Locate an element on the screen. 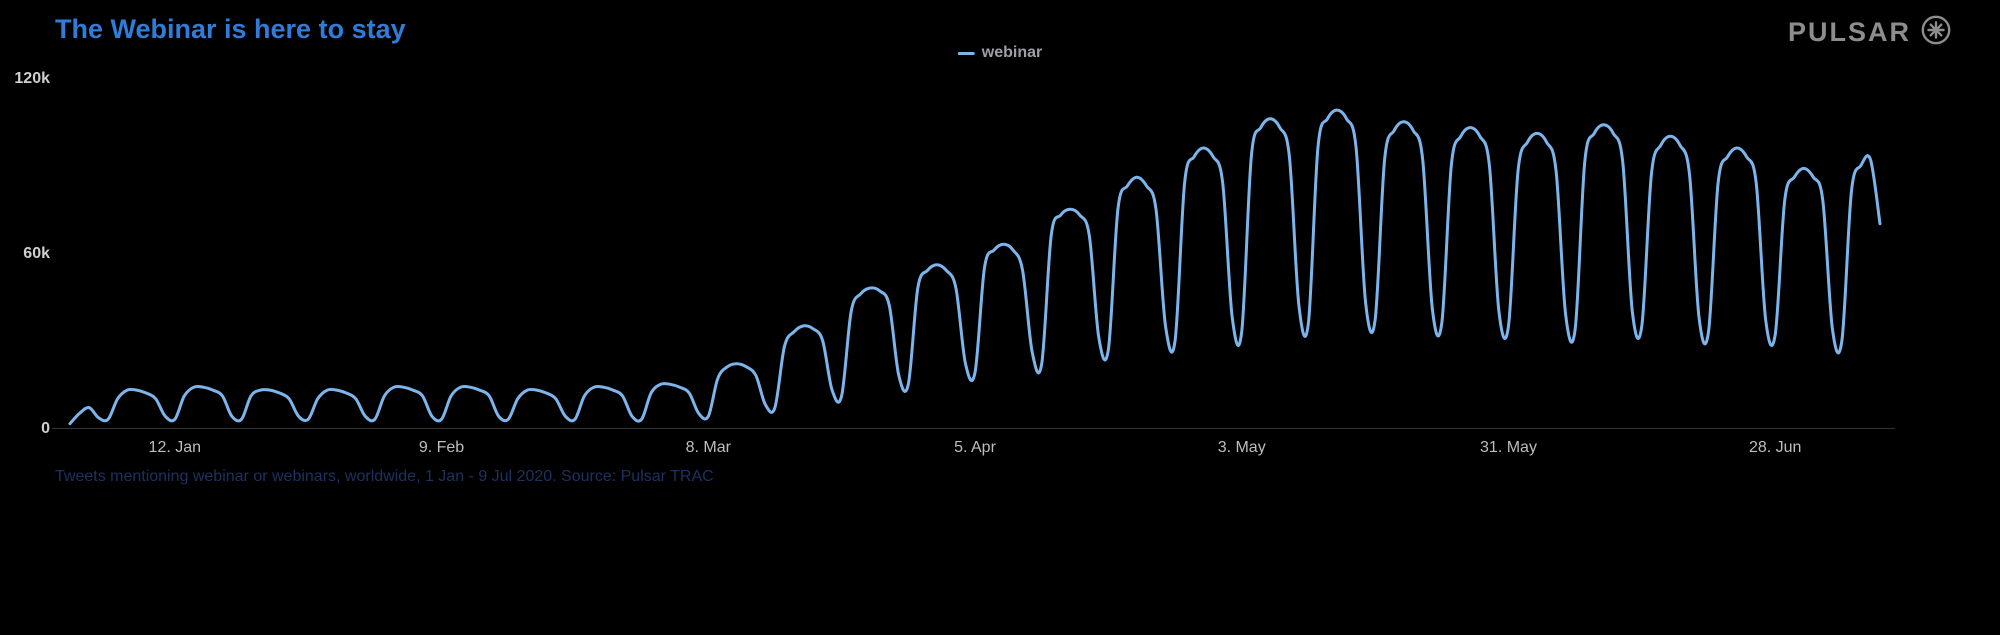 The width and height of the screenshot is (2000, 635). x-axis-label: 9. Feb is located at coordinates (441, 447).